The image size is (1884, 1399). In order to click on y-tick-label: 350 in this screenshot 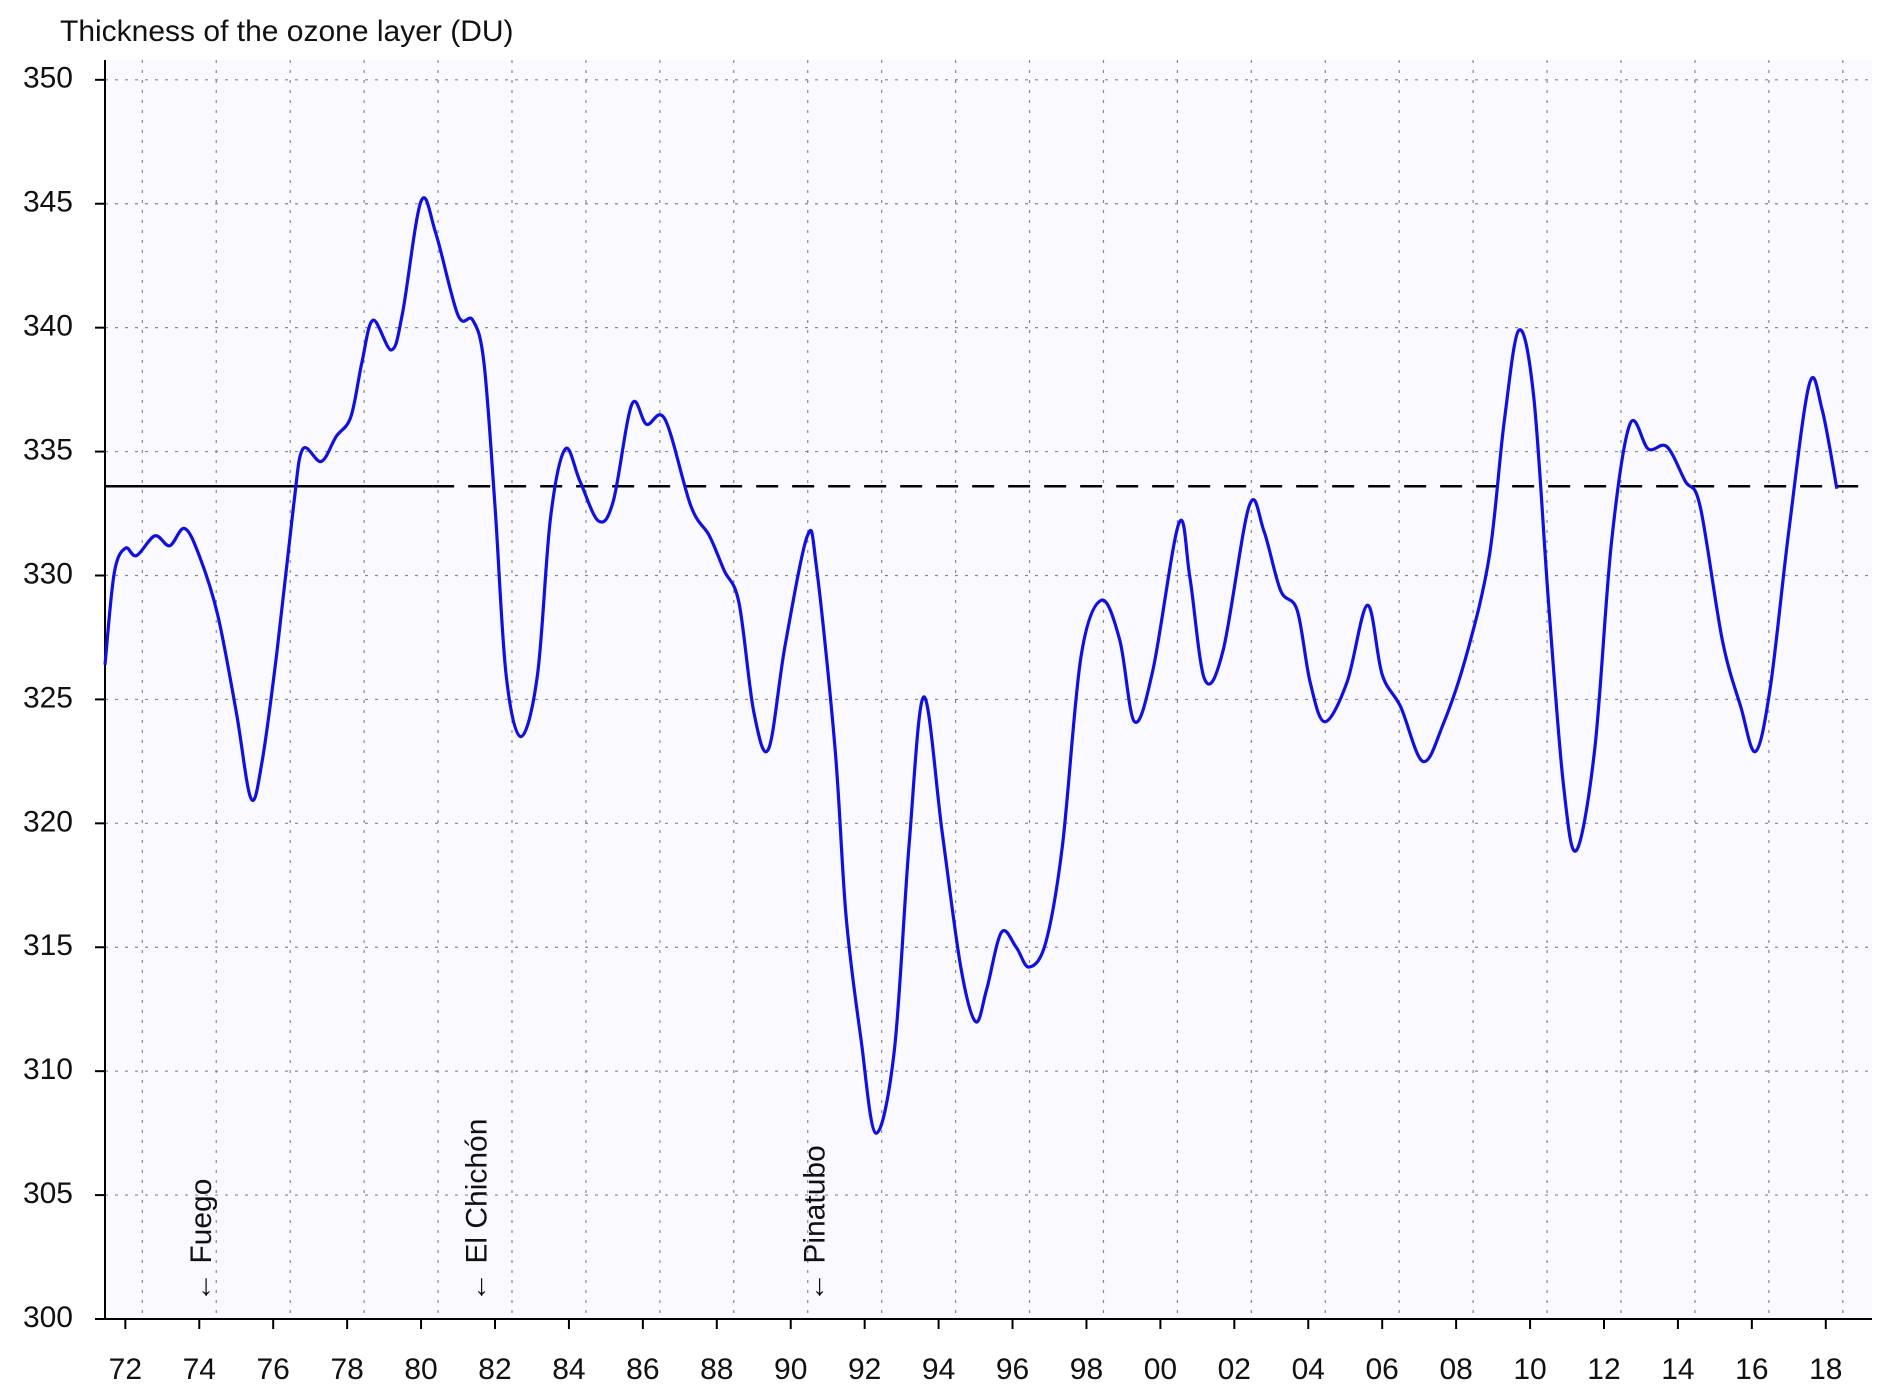, I will do `click(48, 78)`.